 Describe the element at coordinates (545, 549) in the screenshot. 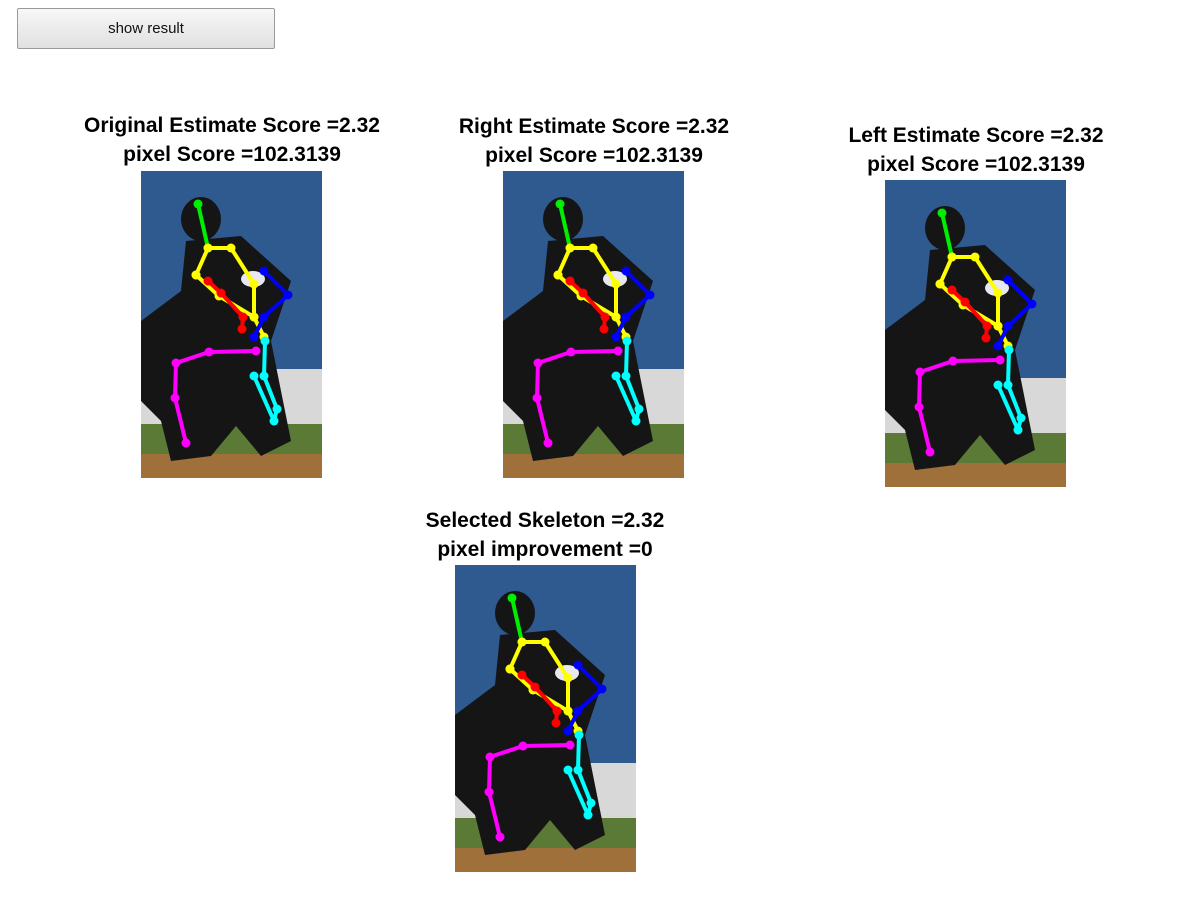

I see `panel-pixel-score-label: pixel improvement =0` at that location.